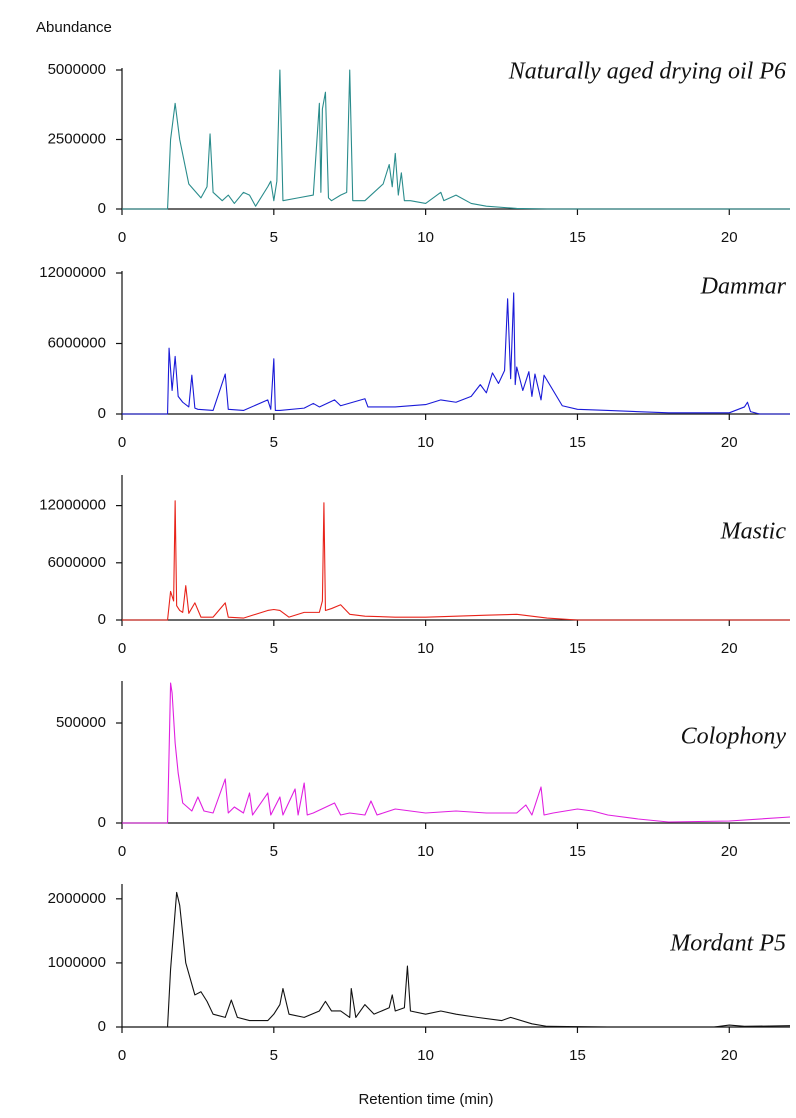  Describe the element at coordinates (81, 722) in the screenshot. I see `y-tick-label: 500000` at that location.